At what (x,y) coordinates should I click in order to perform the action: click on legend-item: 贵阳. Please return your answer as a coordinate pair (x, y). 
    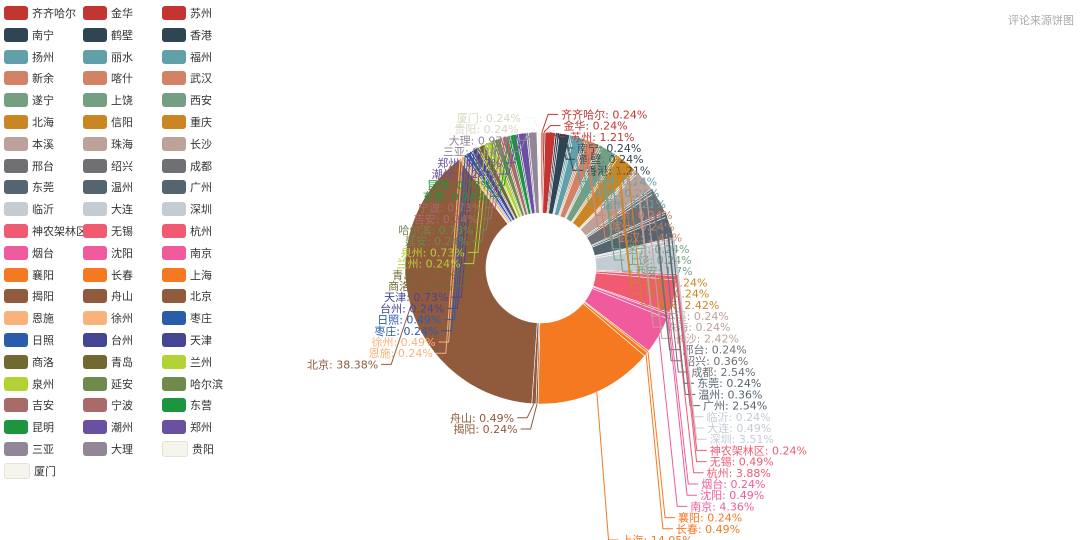
    Looking at the image, I should click on (188, 449).